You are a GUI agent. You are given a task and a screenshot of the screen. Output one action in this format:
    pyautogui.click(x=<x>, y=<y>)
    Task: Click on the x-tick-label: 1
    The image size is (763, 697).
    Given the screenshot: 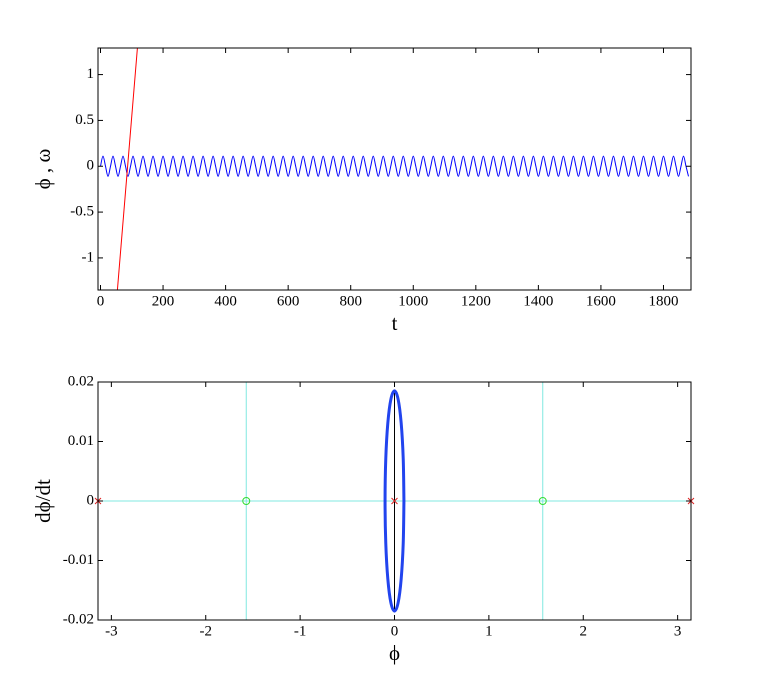 What is the action you would take?
    pyautogui.click(x=489, y=631)
    